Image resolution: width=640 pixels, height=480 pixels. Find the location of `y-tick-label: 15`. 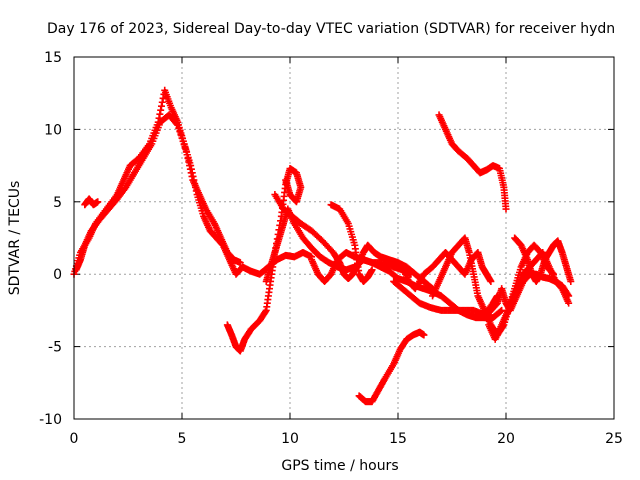

y-tick-label: 15 is located at coordinates (53, 58).